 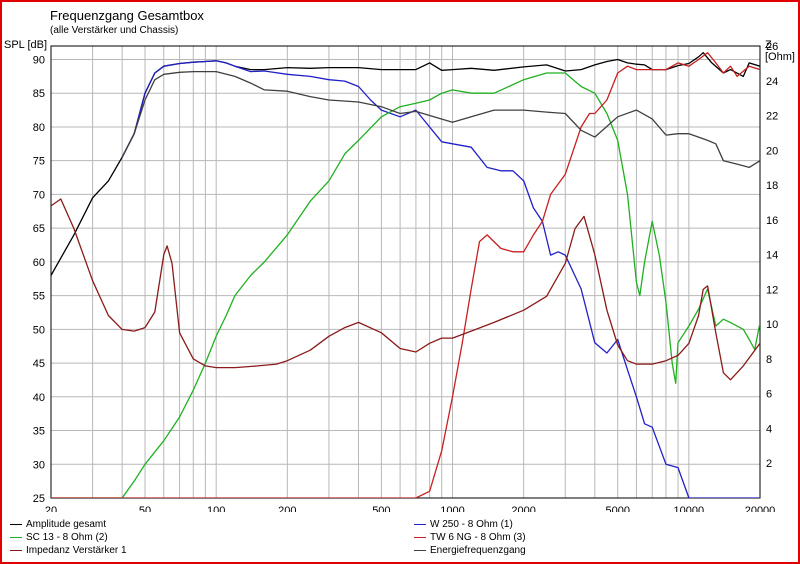 What do you see at coordinates (772, 117) in the screenshot?
I see `y2-tick-label: 22` at bounding box center [772, 117].